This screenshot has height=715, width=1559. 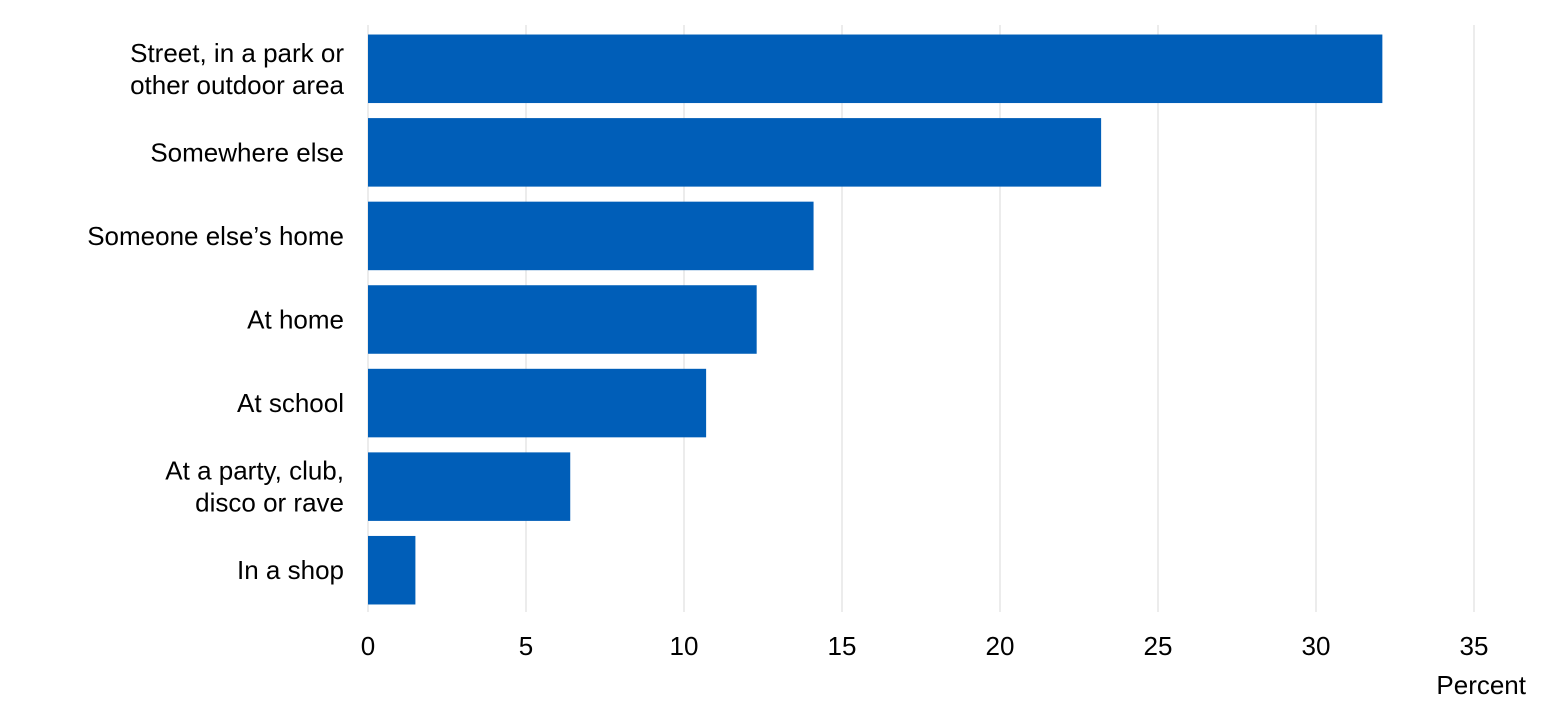 What do you see at coordinates (295, 320) in the screenshot?
I see `category-label: At home` at bounding box center [295, 320].